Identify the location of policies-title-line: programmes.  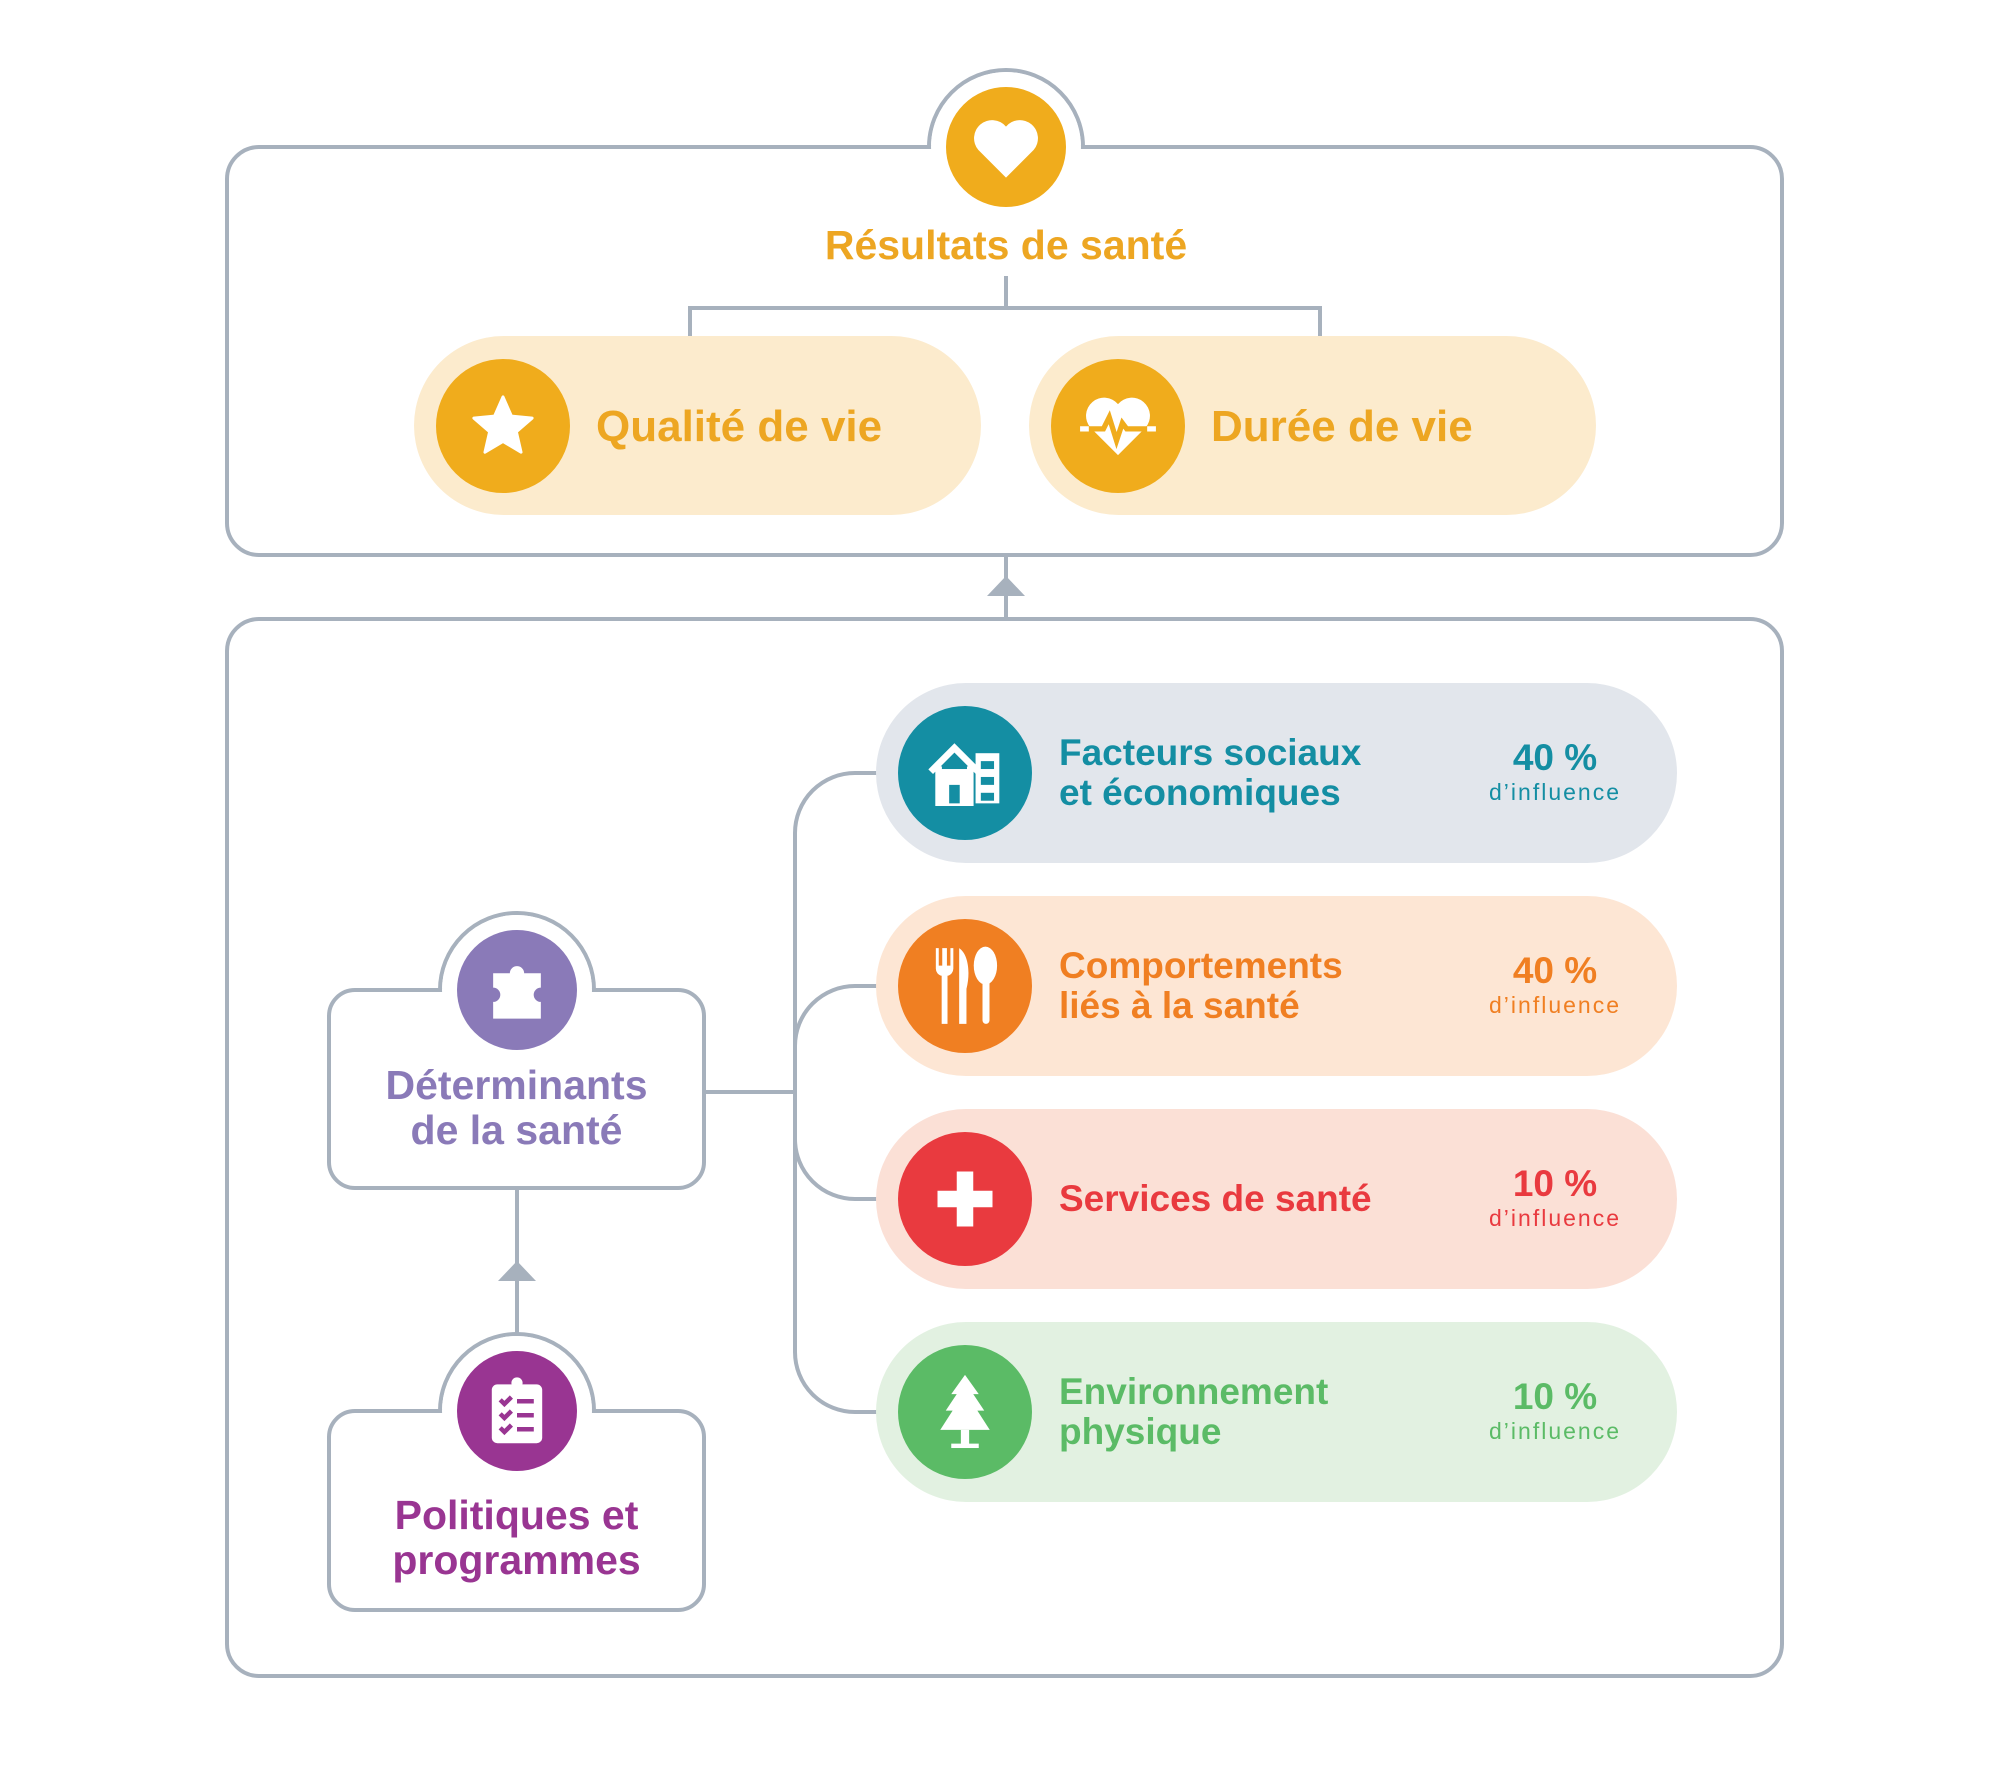
(516, 1560).